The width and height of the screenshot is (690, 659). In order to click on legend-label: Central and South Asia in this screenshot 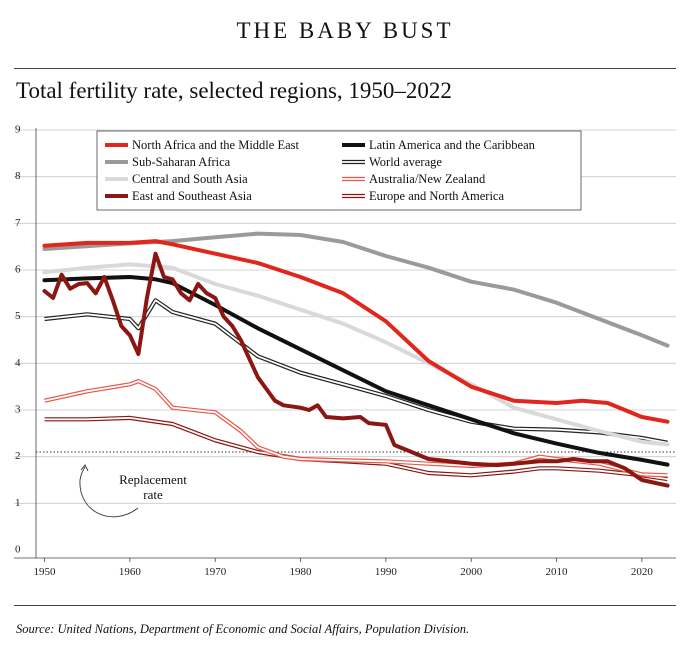, I will do `click(190, 179)`.